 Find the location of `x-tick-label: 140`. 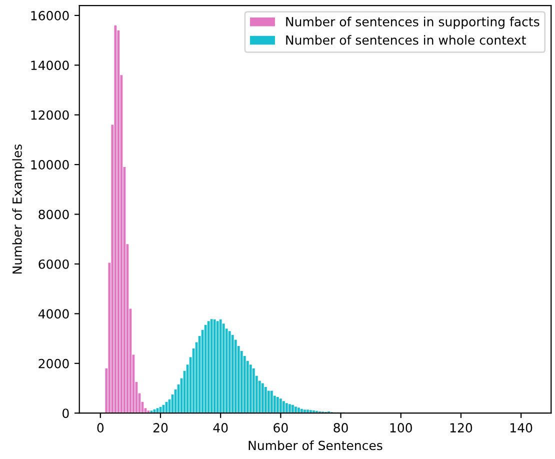

x-tick-label: 140 is located at coordinates (521, 427).